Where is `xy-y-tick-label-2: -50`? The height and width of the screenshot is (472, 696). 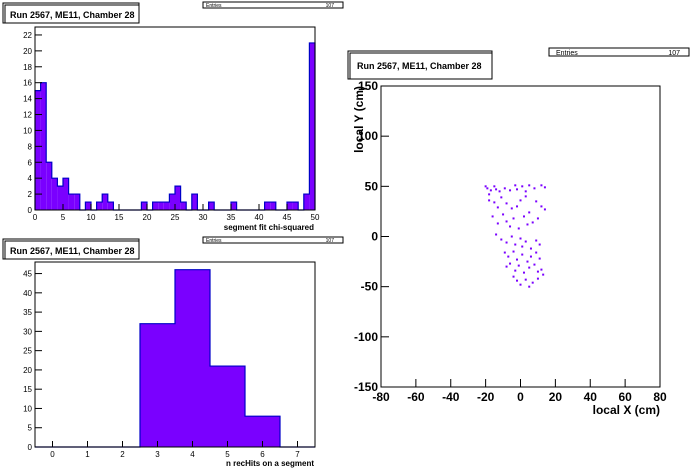 xy-y-tick-label-2: -50 is located at coordinates (370, 287).